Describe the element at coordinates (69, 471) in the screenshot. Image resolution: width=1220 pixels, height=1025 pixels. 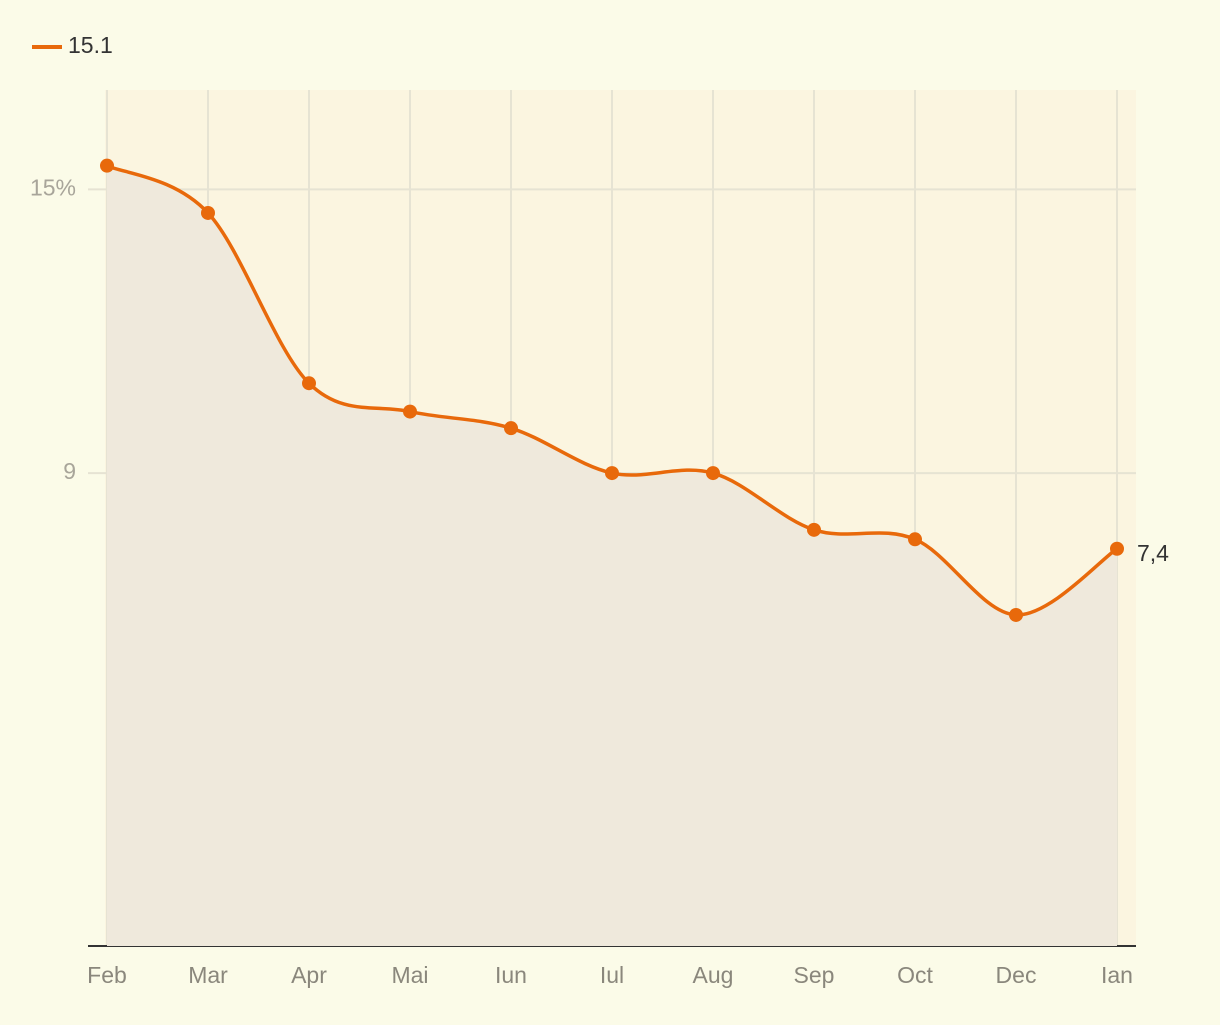
I see `y-tick-label: 9` at that location.